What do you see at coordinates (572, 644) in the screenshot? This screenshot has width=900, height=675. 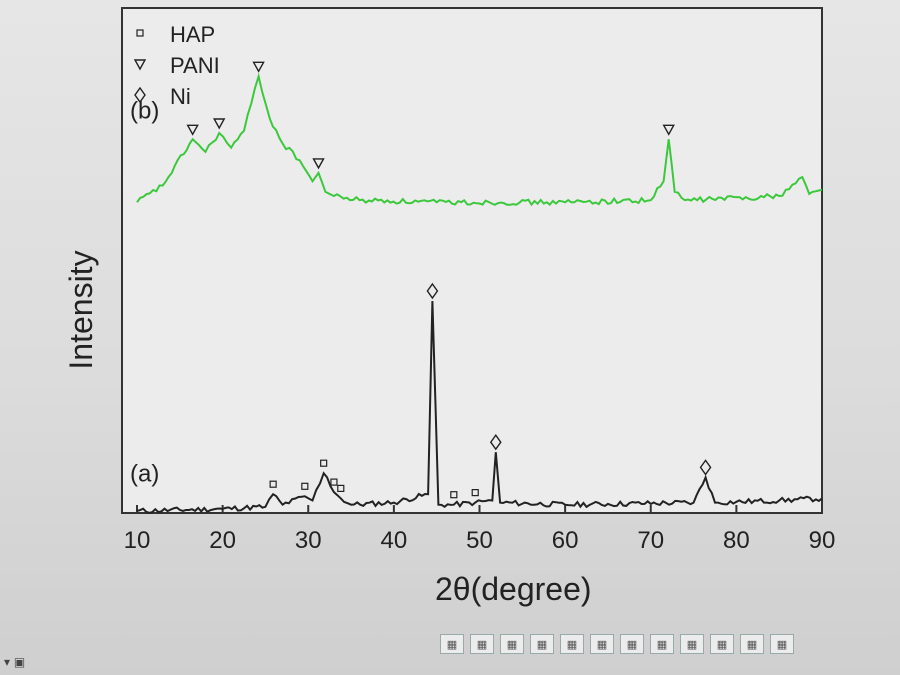 I see `align-icon: ▦` at bounding box center [572, 644].